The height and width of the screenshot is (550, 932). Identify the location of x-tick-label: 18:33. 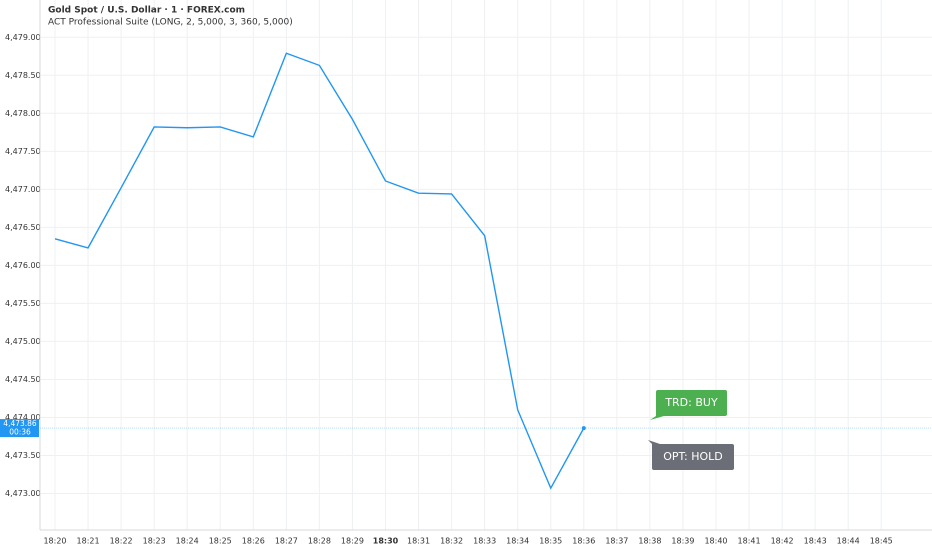
(484, 541).